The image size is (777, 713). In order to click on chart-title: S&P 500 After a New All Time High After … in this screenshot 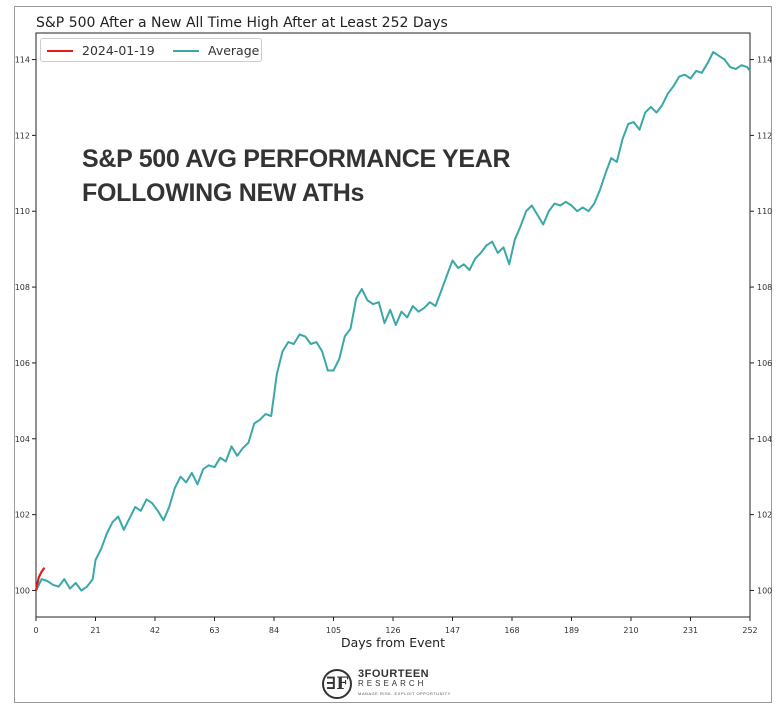, I will do `click(242, 23)`.